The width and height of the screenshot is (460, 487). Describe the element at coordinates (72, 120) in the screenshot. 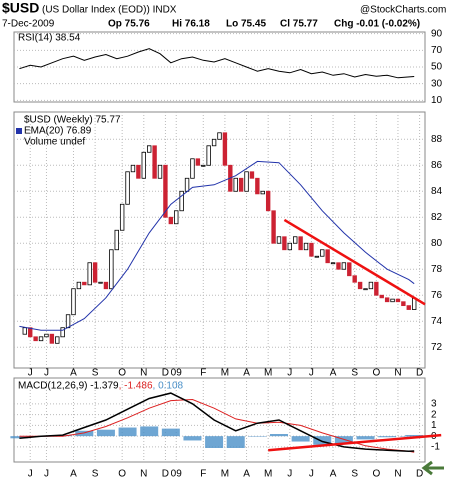

I see `price-label: $USD (Weekly) 75.77` at that location.